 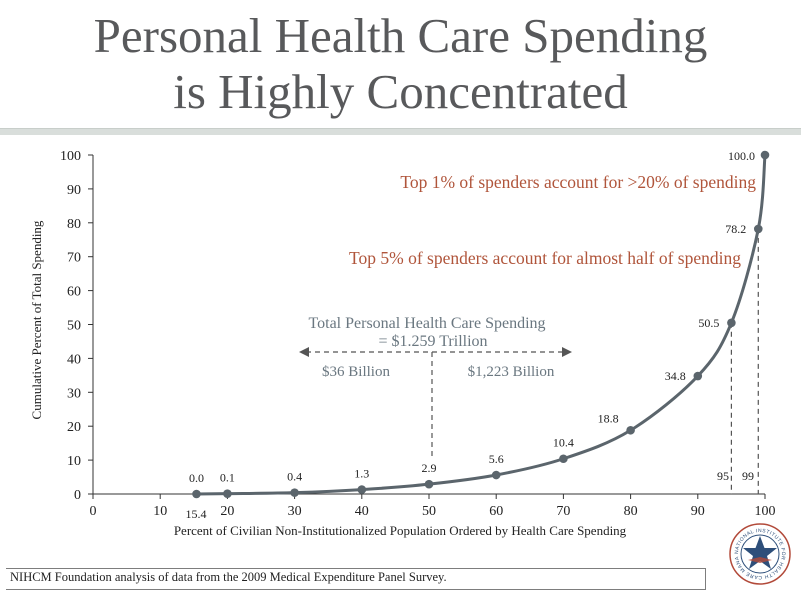 I want to click on x-tick-label: 0, so click(x=93, y=511).